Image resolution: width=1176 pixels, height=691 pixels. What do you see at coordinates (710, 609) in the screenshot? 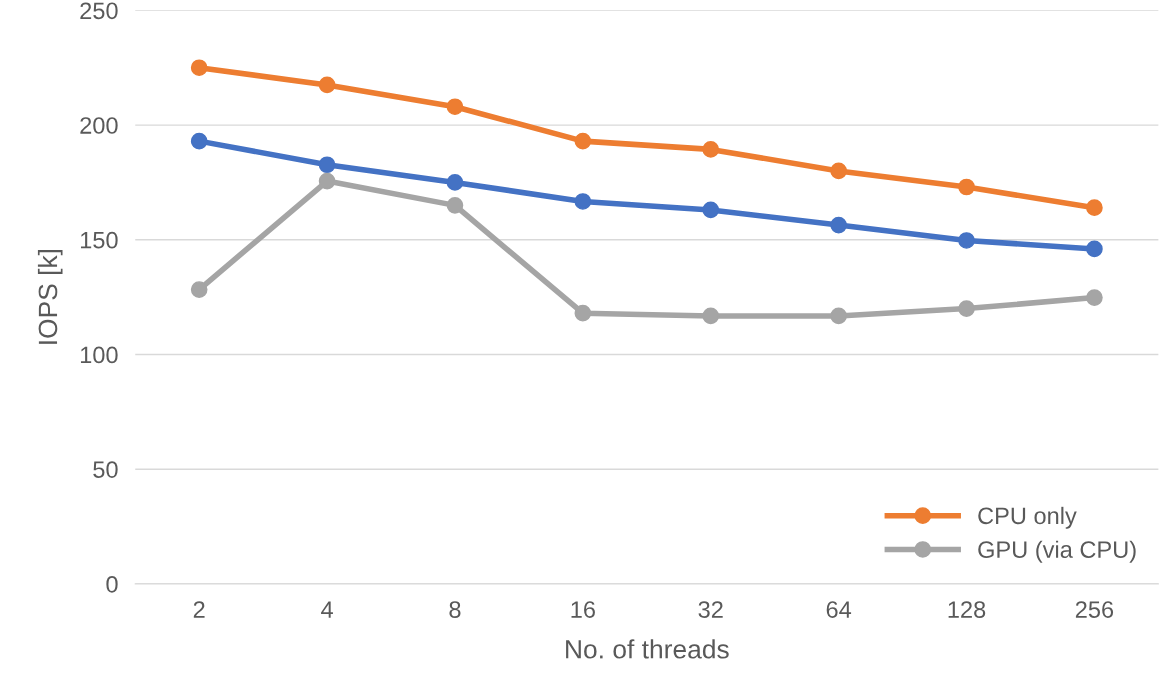
I see `x-tick-label: 32` at bounding box center [710, 609].